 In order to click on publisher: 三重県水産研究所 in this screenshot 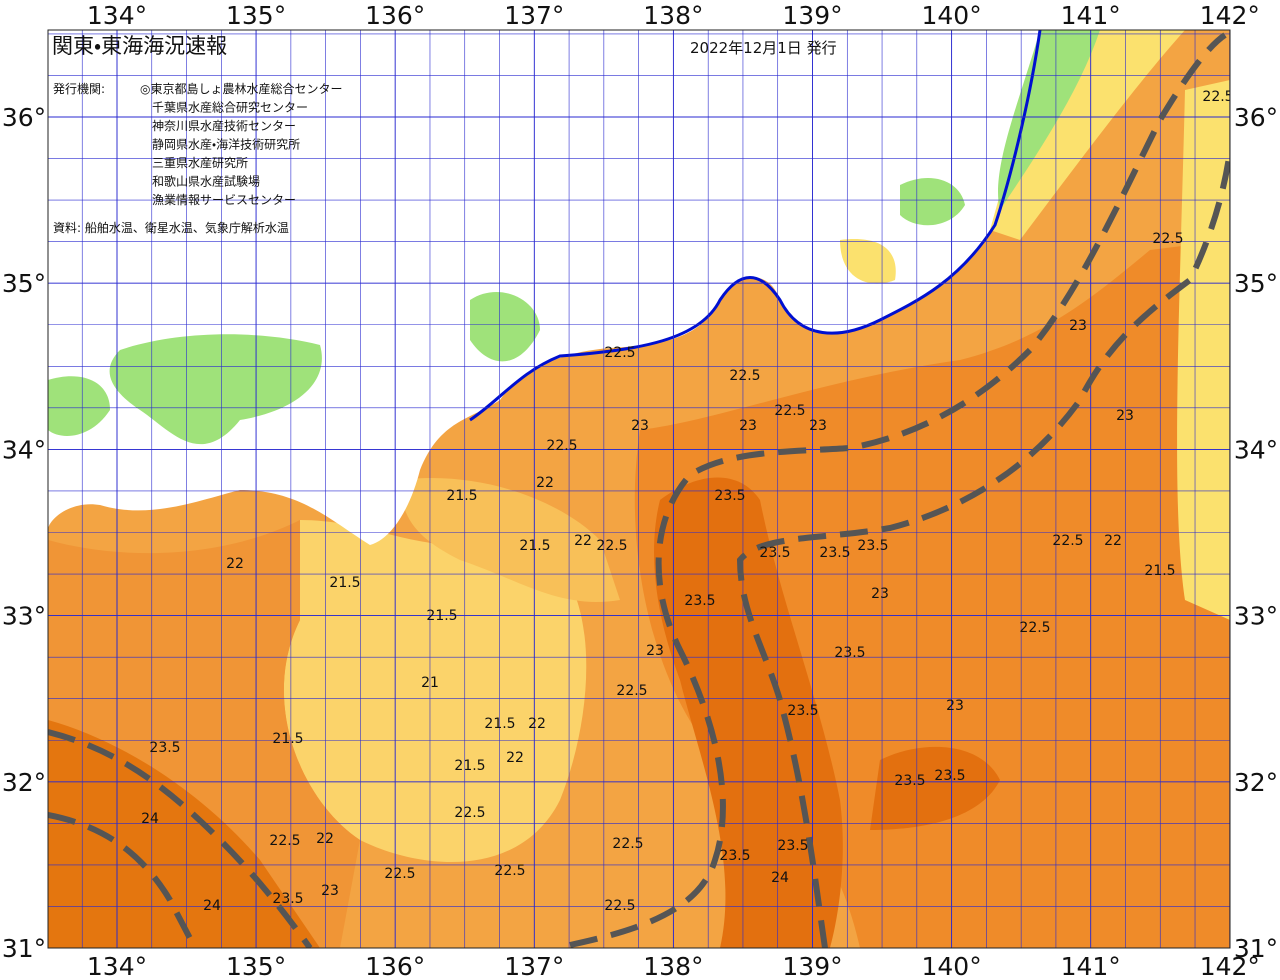, I will do `click(200, 163)`.